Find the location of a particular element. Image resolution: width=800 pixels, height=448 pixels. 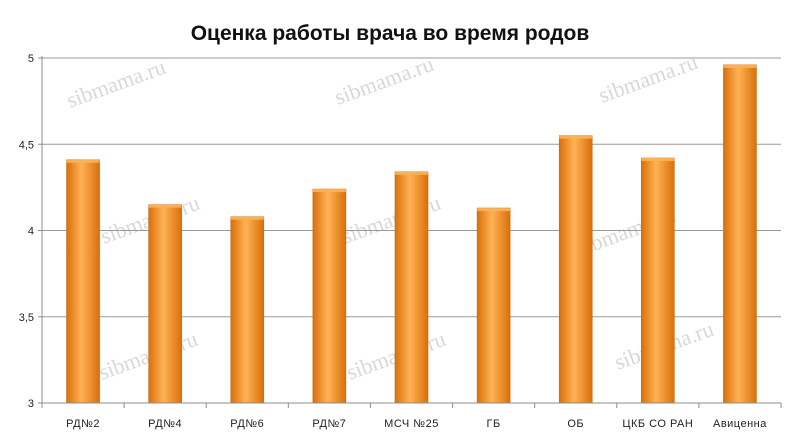

y-tick-label: 3,5 is located at coordinates (26, 318).